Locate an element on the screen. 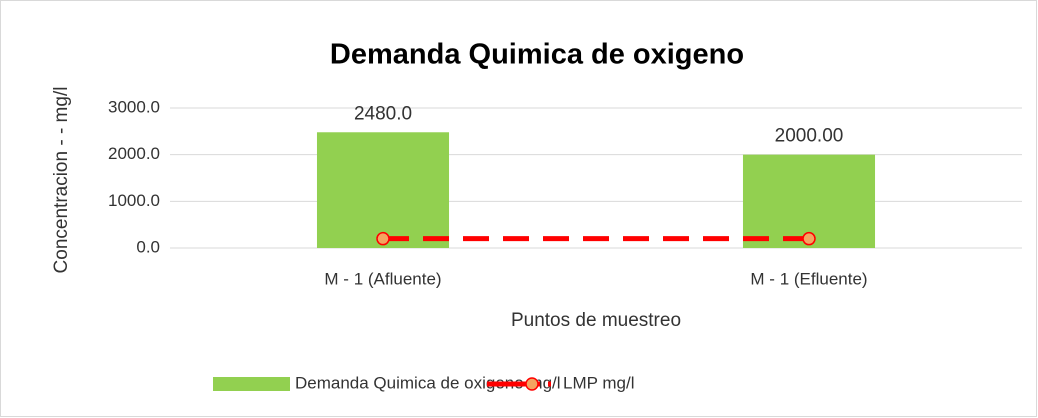 The height and width of the screenshot is (418, 1038). x-axis-title: Puntos de muestreo is located at coordinates (596, 320).